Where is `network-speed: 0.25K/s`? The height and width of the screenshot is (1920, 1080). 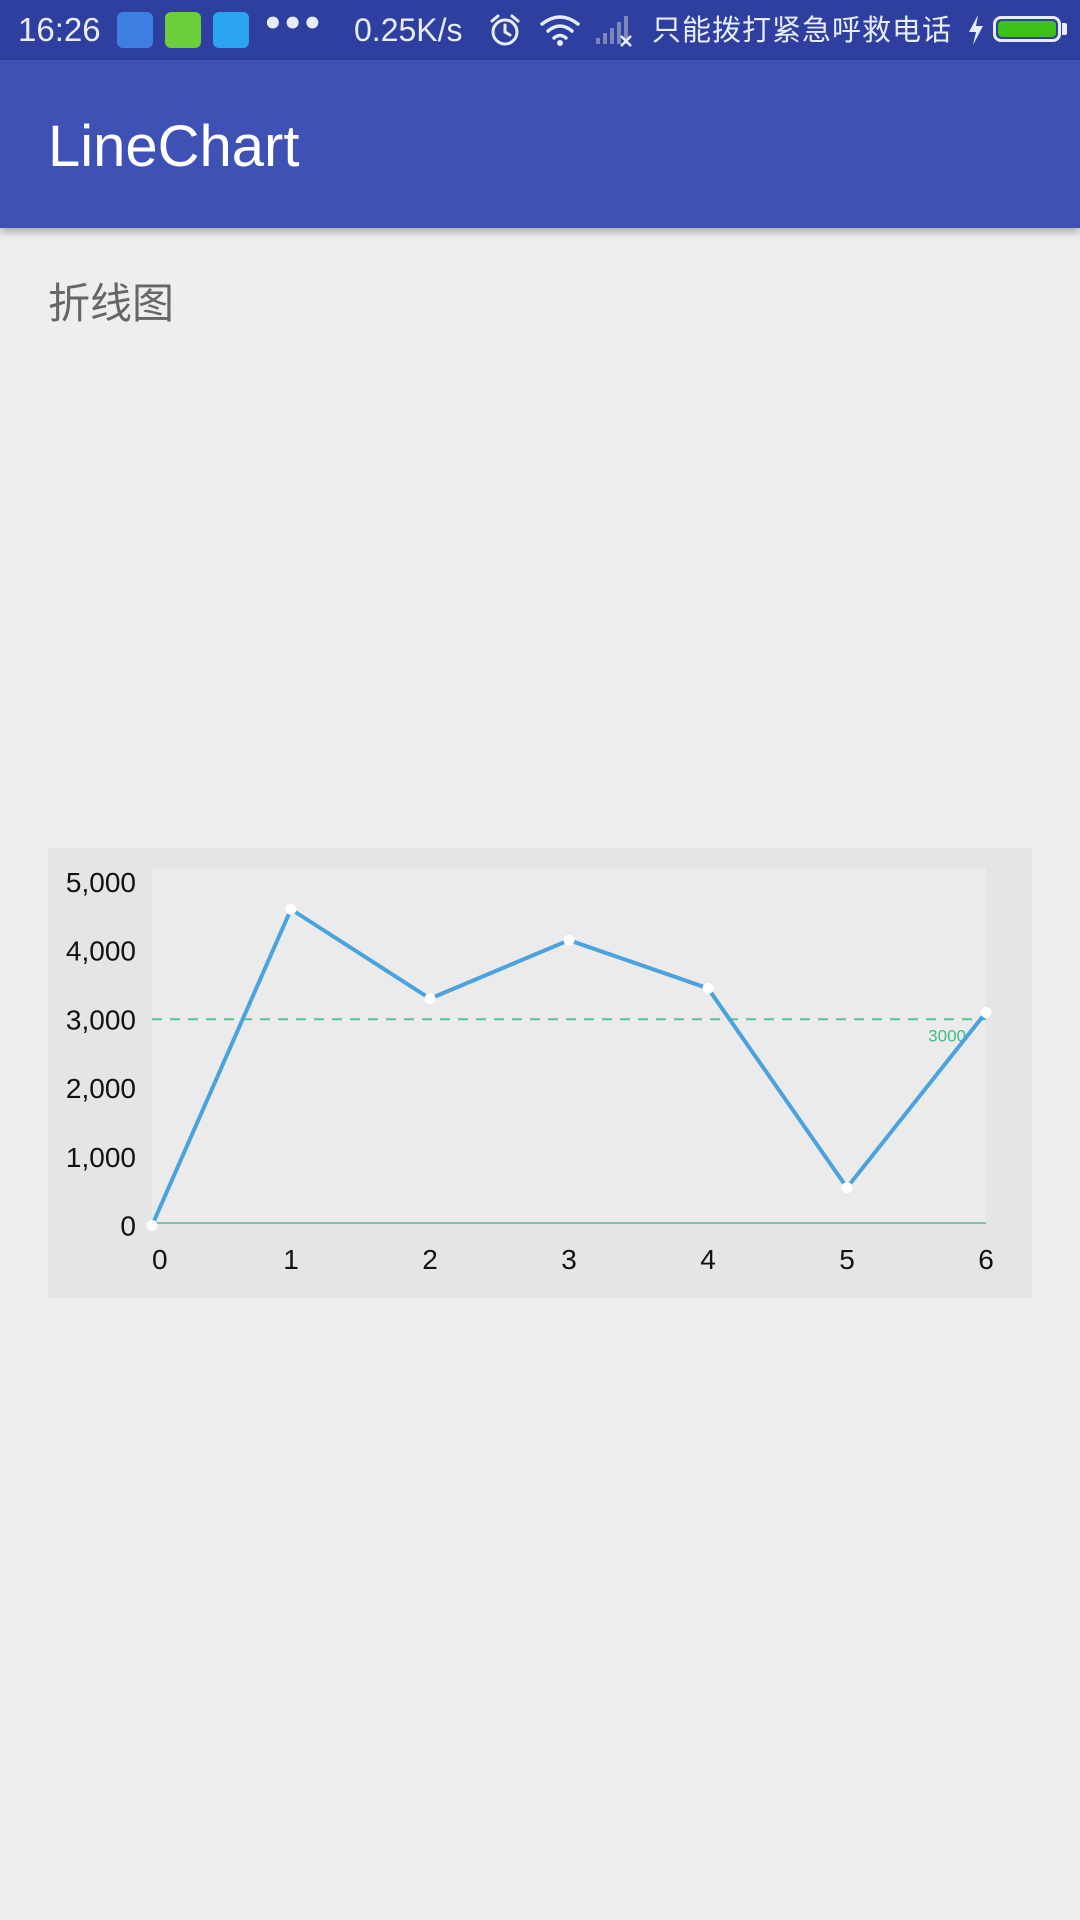 network-speed: 0.25K/s is located at coordinates (408, 30).